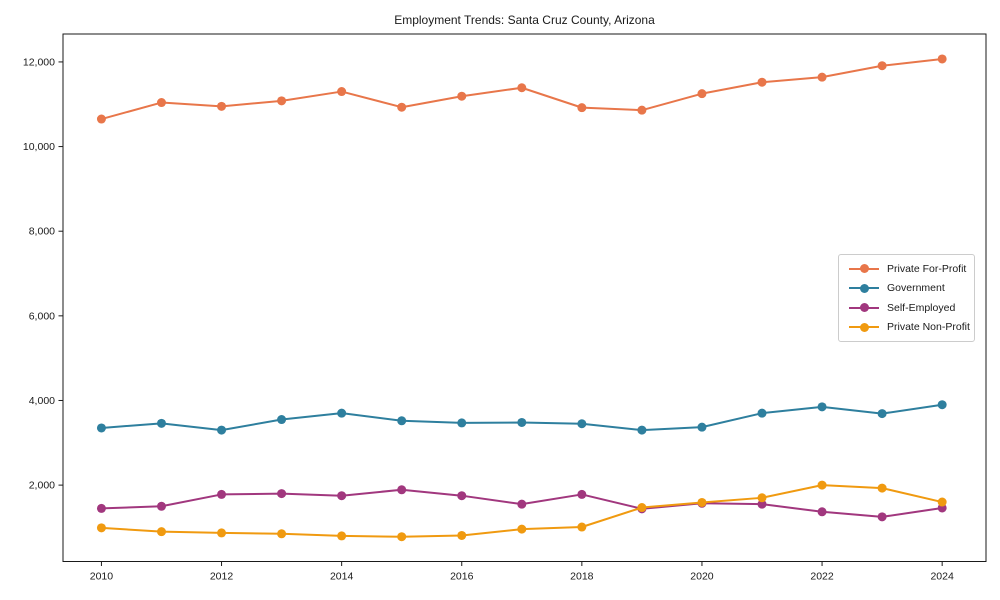 This screenshot has height=600, width=1000. I want to click on x-axis-tick-label: 2010, so click(102, 577).